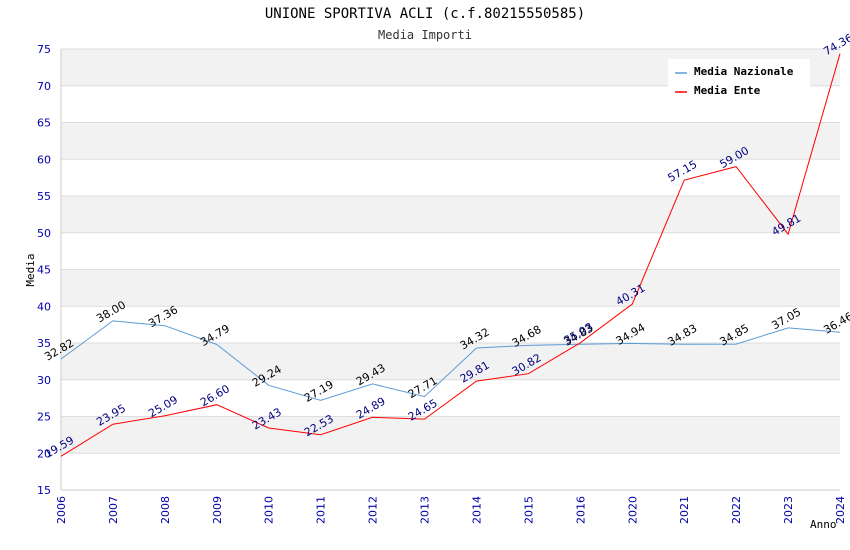 This screenshot has height=550, width=850. I want to click on x-tick-label: 2012, so click(373, 510).